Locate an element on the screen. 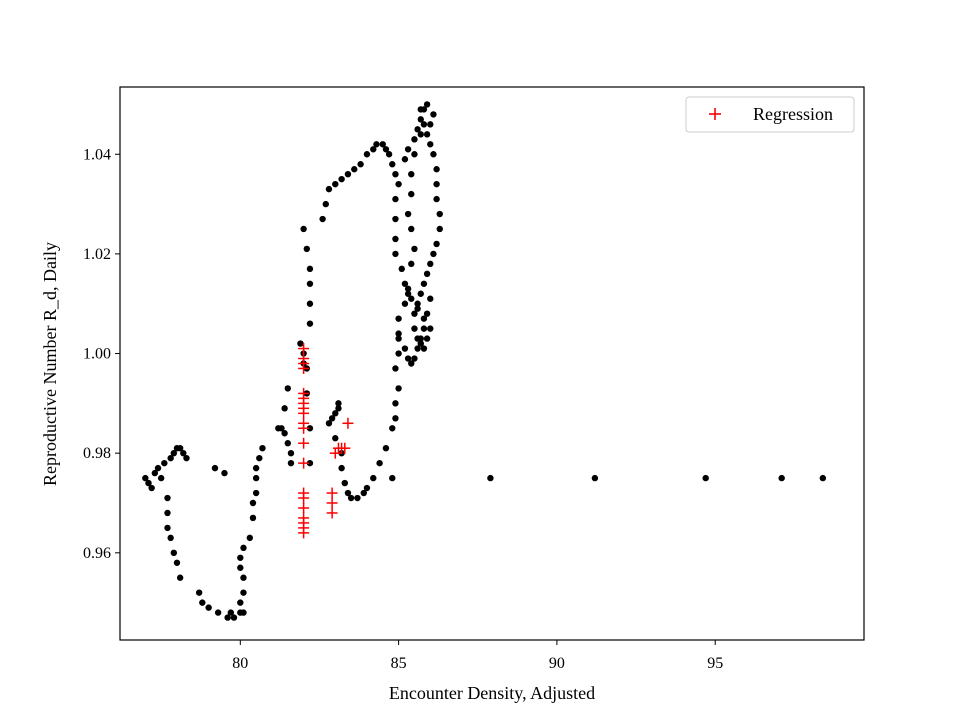 This screenshot has height=720, width=960. x-tick-label: 80 is located at coordinates (240, 663).